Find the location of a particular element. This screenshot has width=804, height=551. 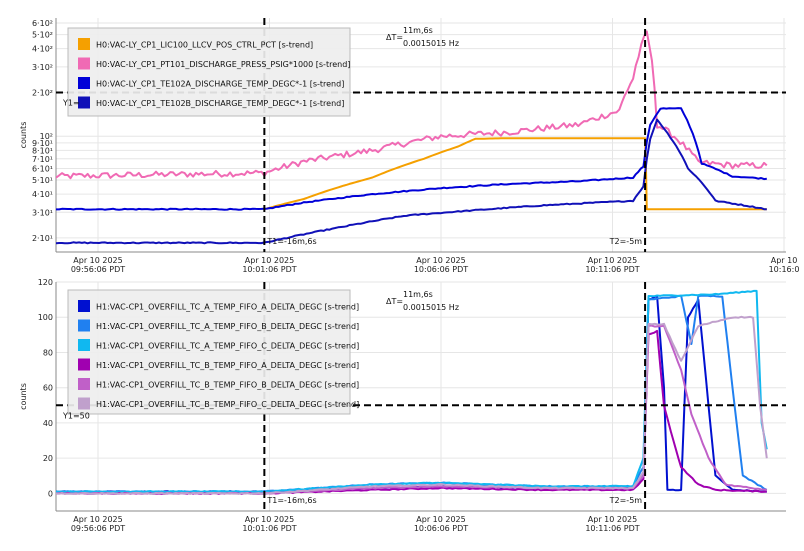

y-tick-label: 40 is located at coordinates (48, 423).